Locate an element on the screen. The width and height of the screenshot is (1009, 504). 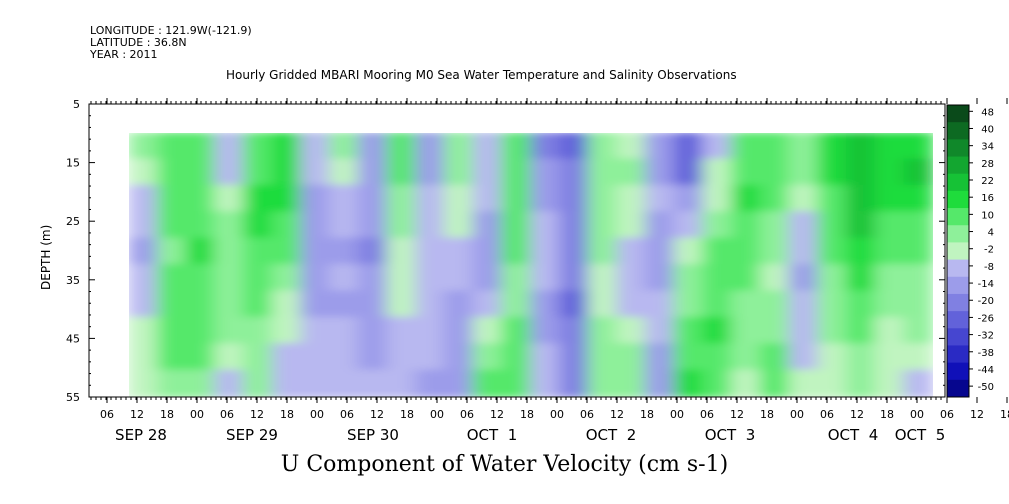
main-title: U Component of Water Velocity (cm s-1) is located at coordinates (504, 464).